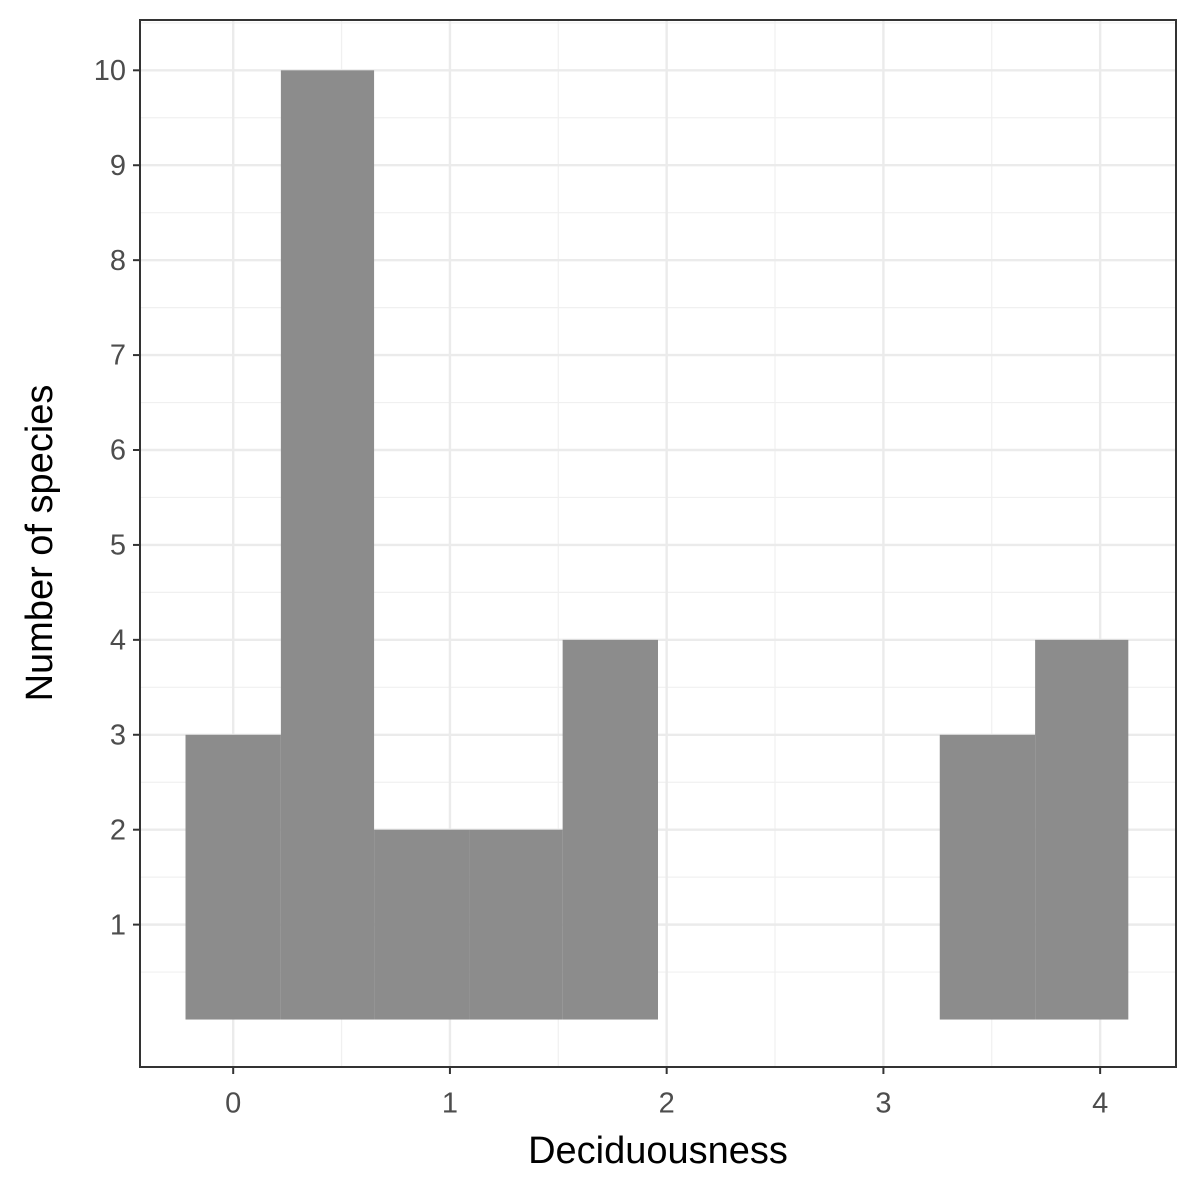  What do you see at coordinates (110, 71) in the screenshot?
I see `y-tick-label: 10` at bounding box center [110, 71].